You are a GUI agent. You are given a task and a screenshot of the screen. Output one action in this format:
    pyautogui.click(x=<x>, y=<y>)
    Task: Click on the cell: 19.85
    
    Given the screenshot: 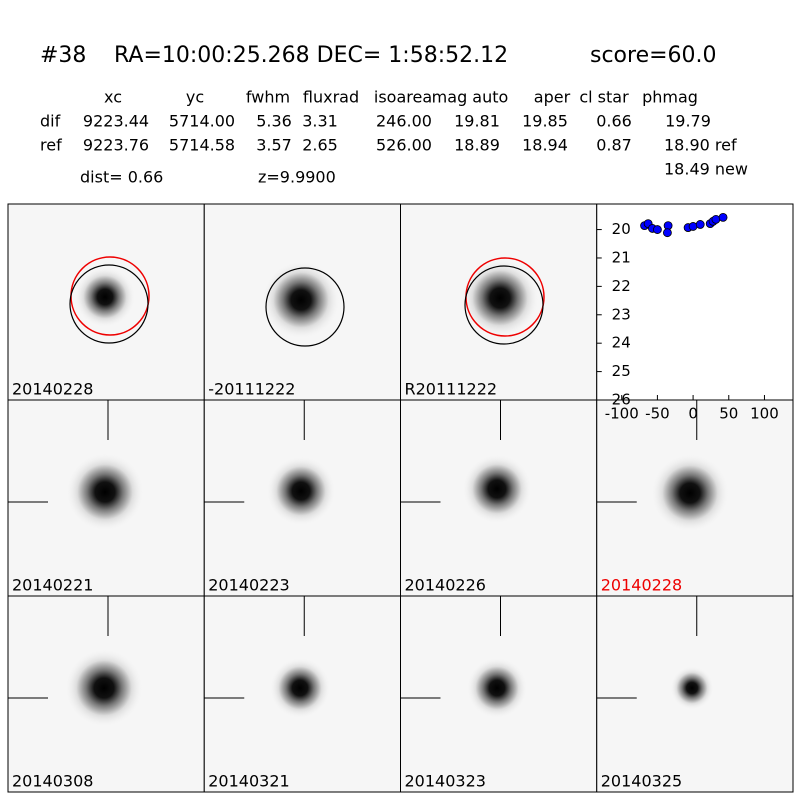 What is the action you would take?
    pyautogui.click(x=545, y=121)
    